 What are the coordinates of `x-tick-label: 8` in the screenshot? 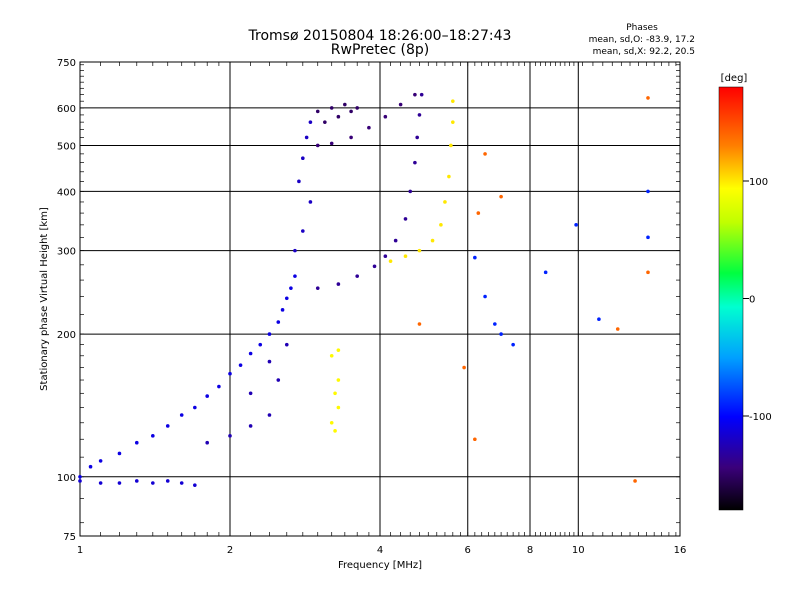 It's located at (530, 550).